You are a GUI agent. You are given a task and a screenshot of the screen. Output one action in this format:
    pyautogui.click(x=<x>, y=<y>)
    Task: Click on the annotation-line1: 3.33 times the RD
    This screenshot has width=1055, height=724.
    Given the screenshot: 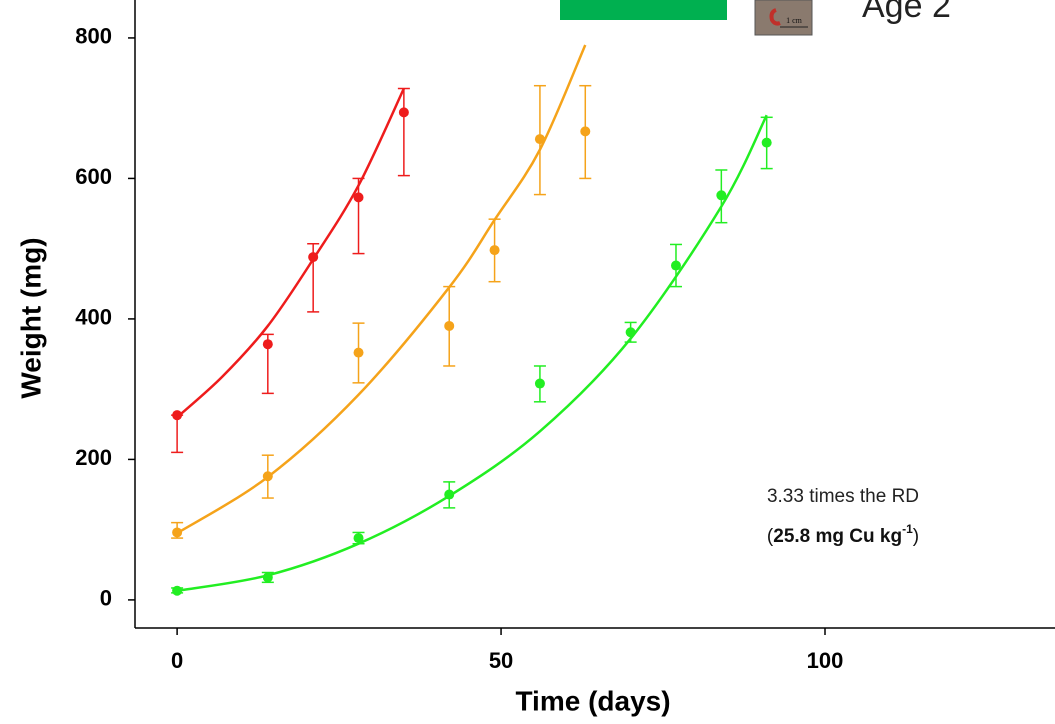 What is the action you would take?
    pyautogui.click(x=843, y=496)
    